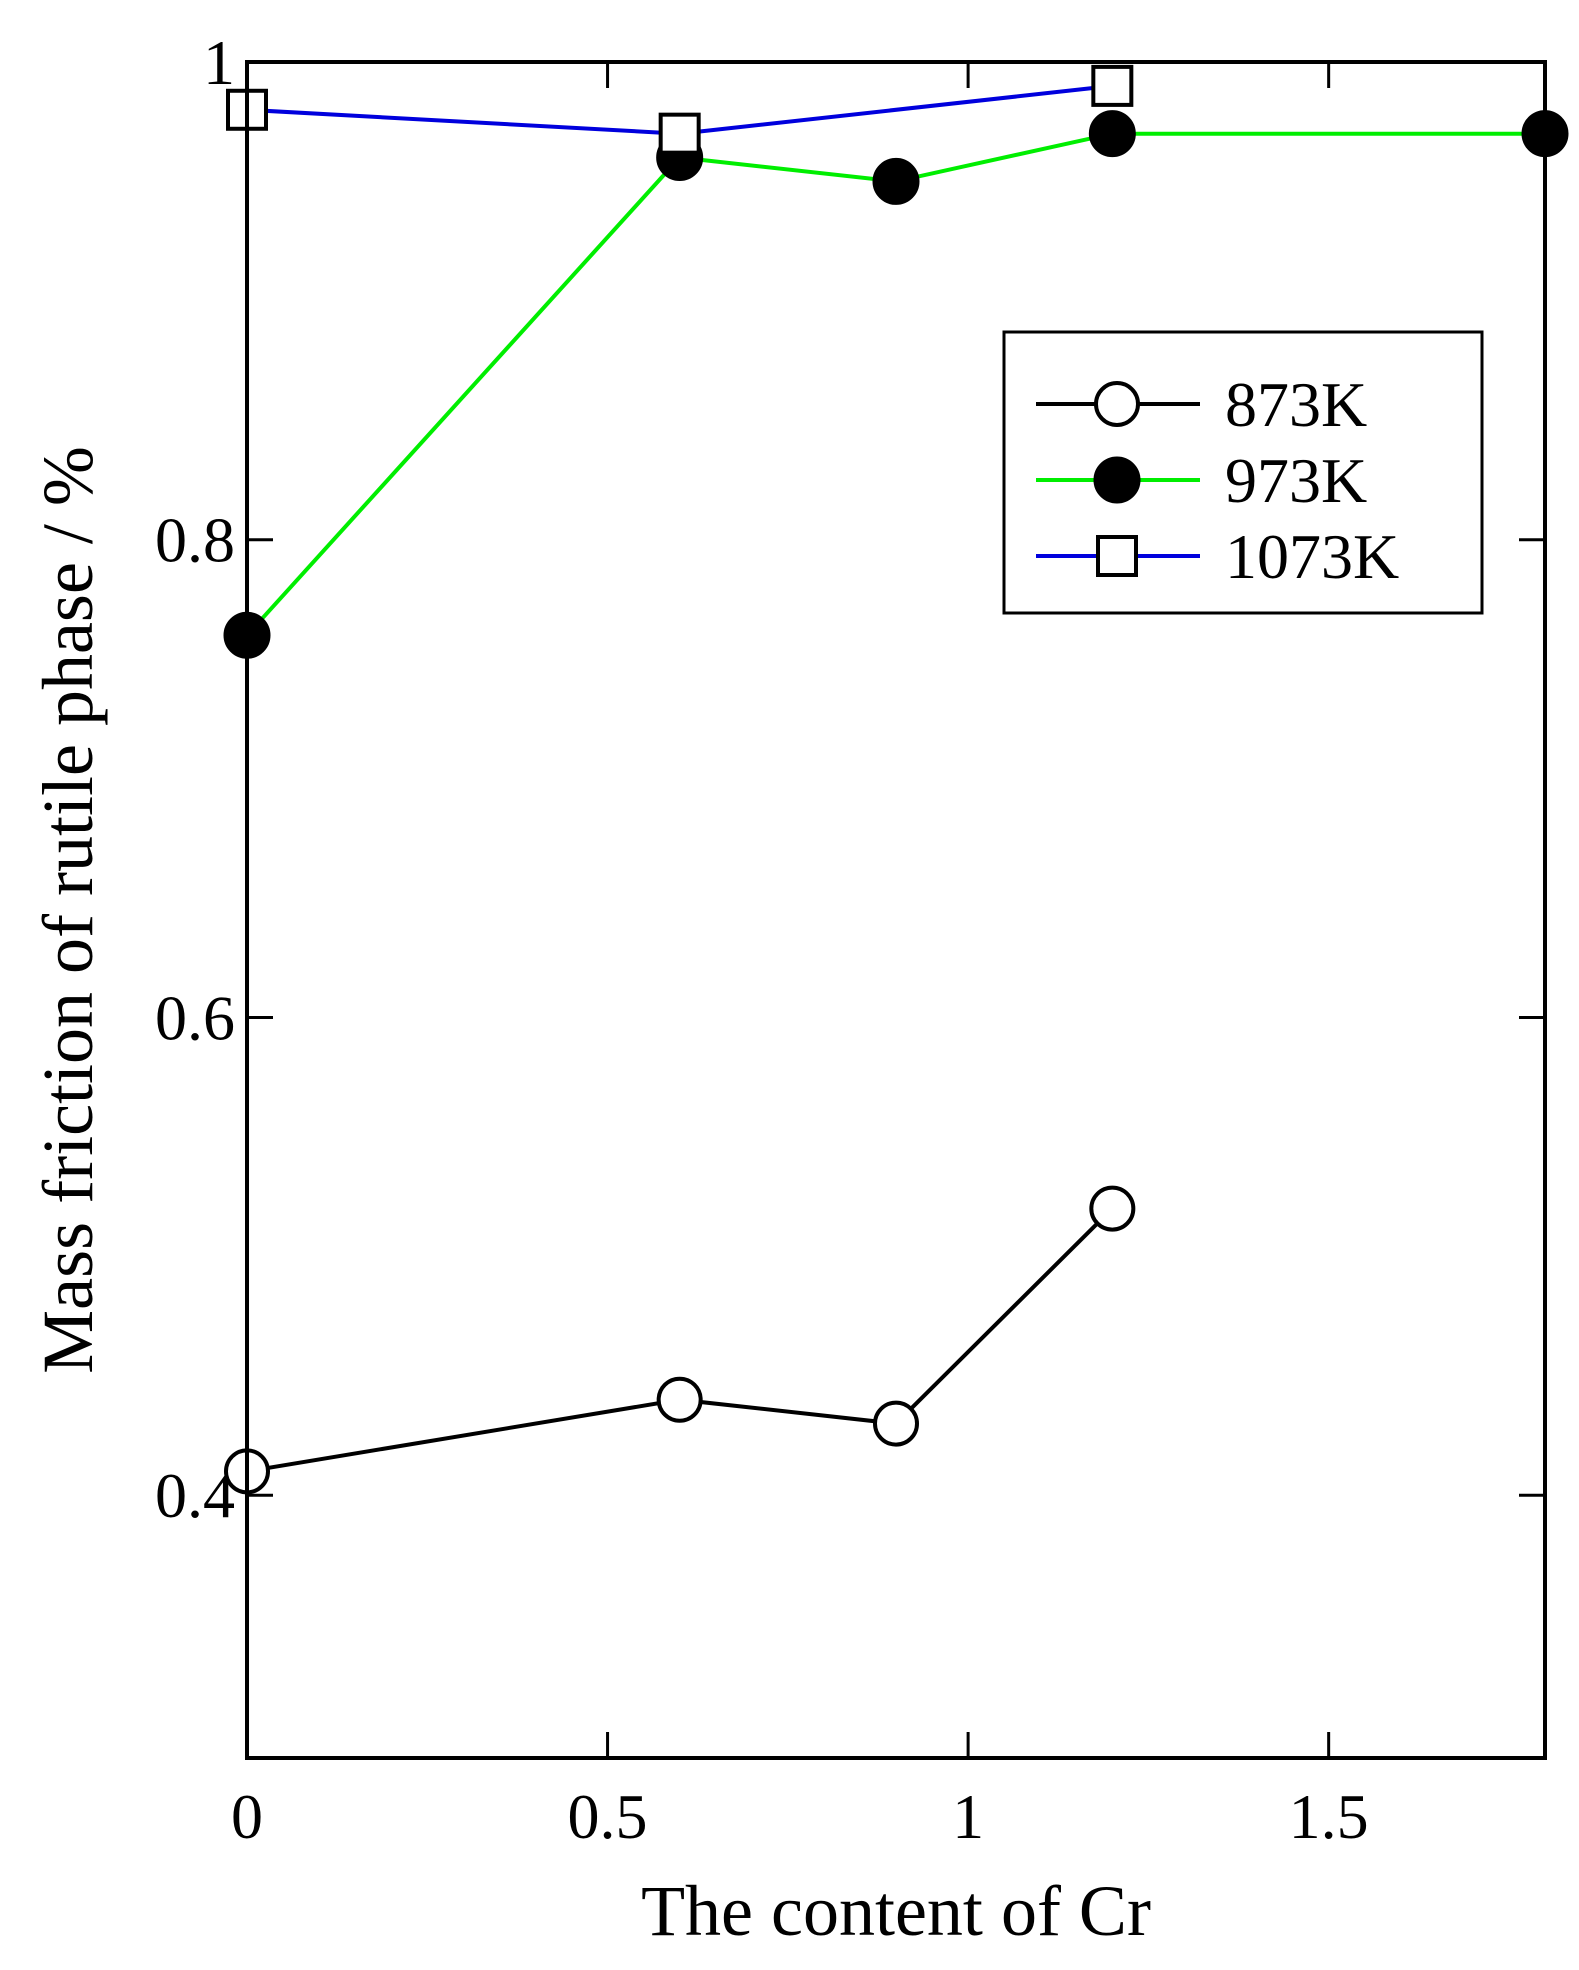 Image resolution: width=1579 pixels, height=1970 pixels. What do you see at coordinates (896, 1911) in the screenshot?
I see `x-axis-label: The content of Cr` at bounding box center [896, 1911].